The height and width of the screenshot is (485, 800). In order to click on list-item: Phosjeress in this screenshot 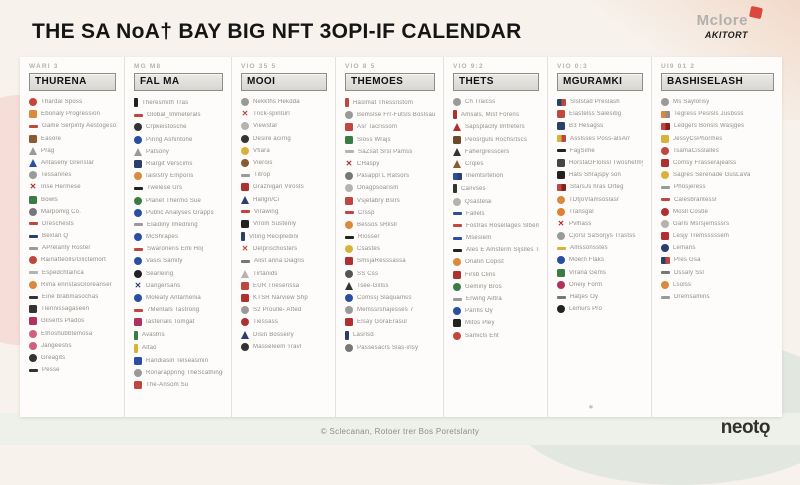, I will do `click(717, 187)`.